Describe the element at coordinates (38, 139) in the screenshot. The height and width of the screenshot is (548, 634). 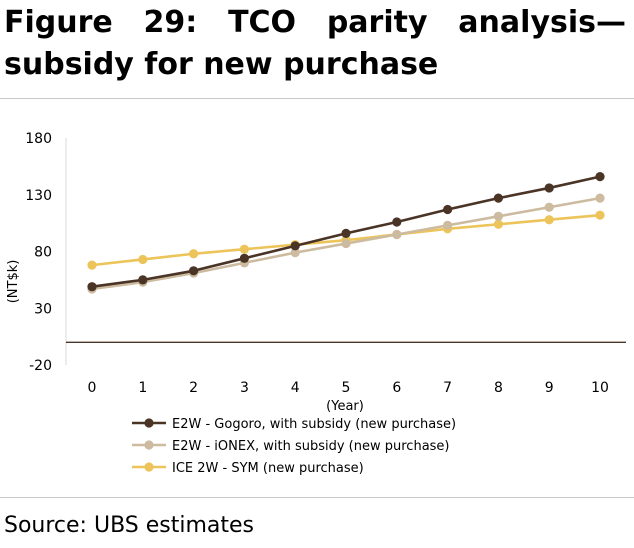
I see `y-tick-label: 180` at that location.